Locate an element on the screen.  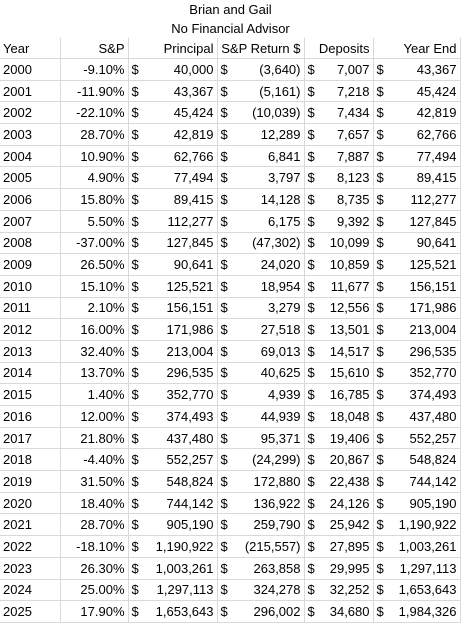
cell-year-end: $552,257 is located at coordinates (417, 438).